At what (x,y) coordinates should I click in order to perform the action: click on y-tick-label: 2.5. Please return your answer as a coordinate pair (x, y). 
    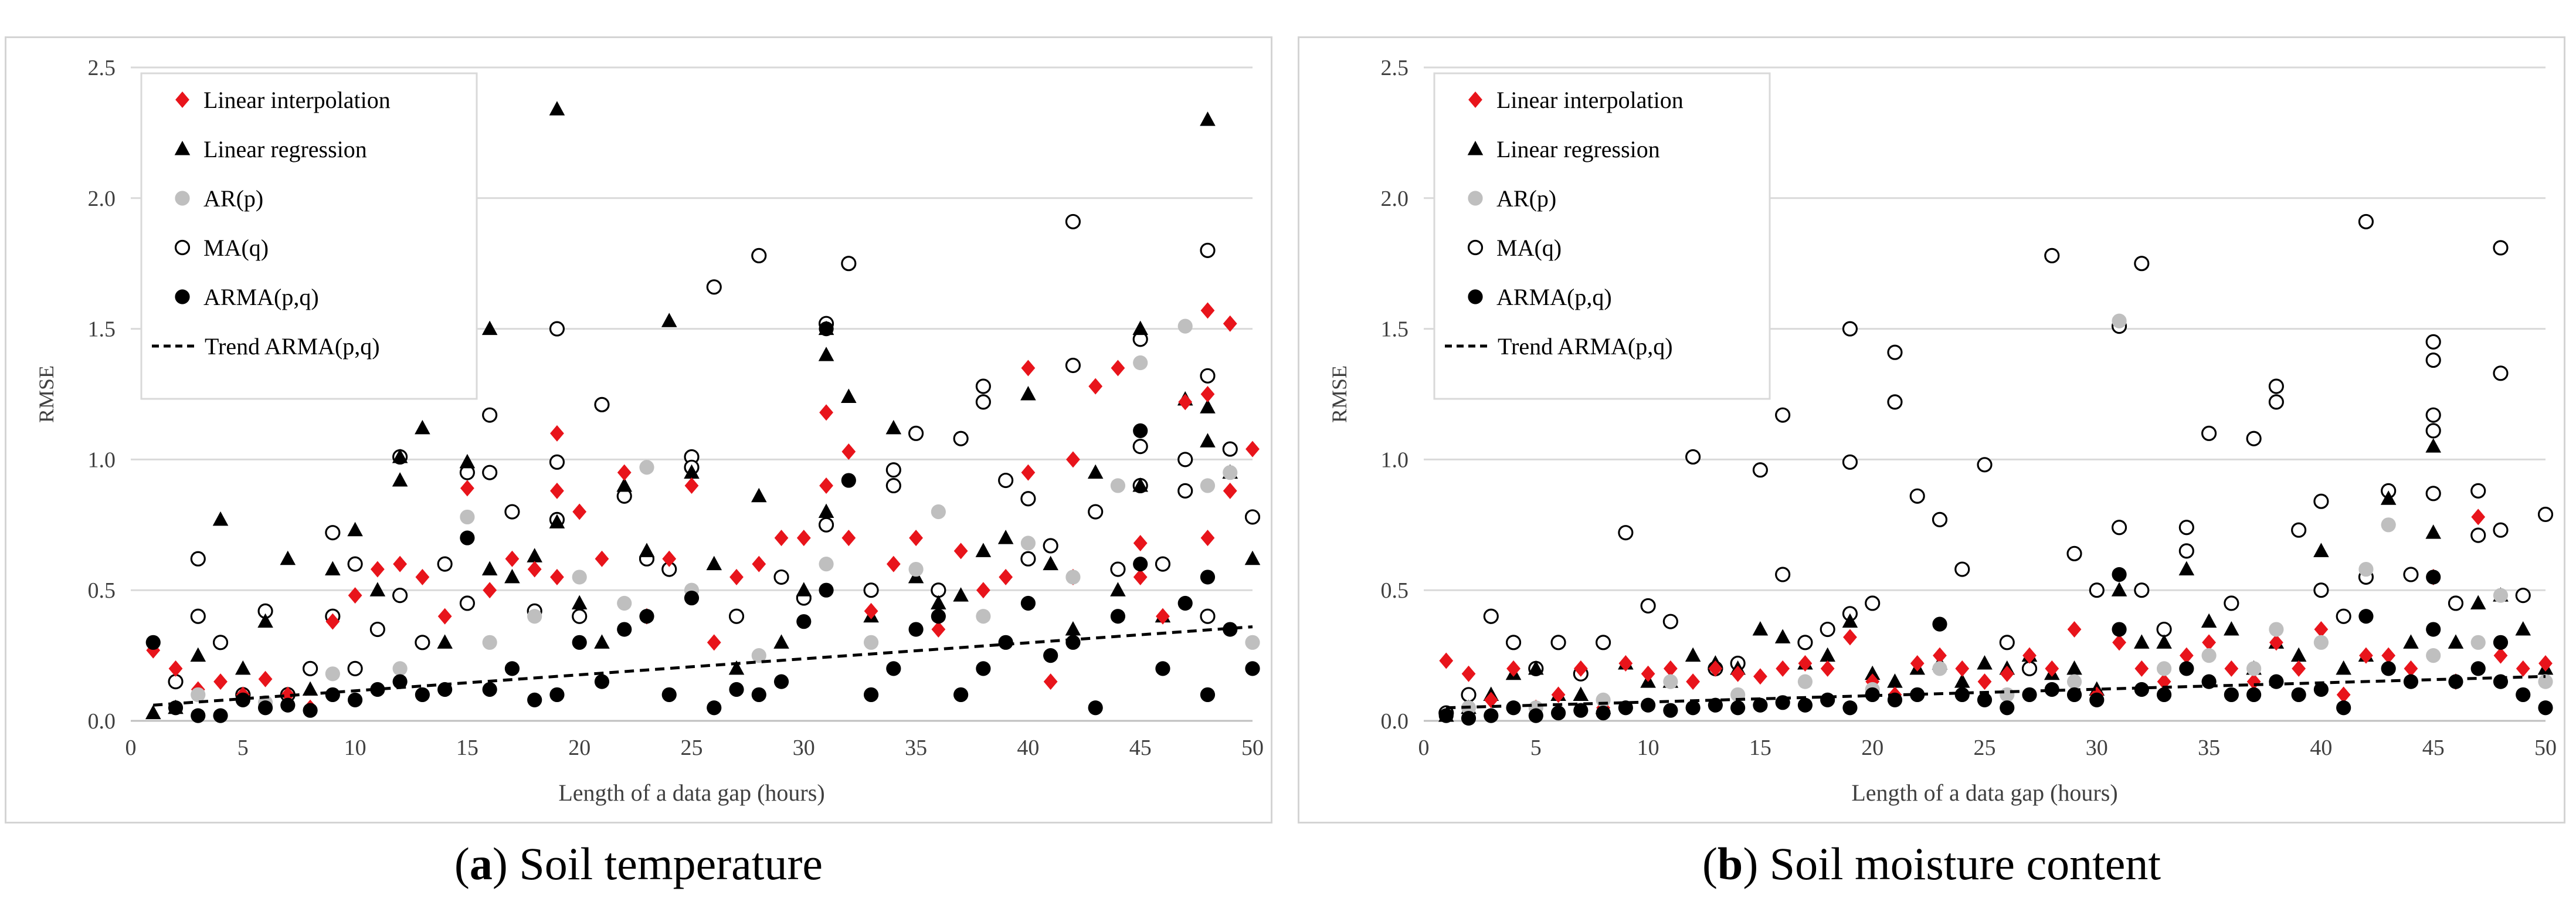
    Looking at the image, I should click on (1395, 68).